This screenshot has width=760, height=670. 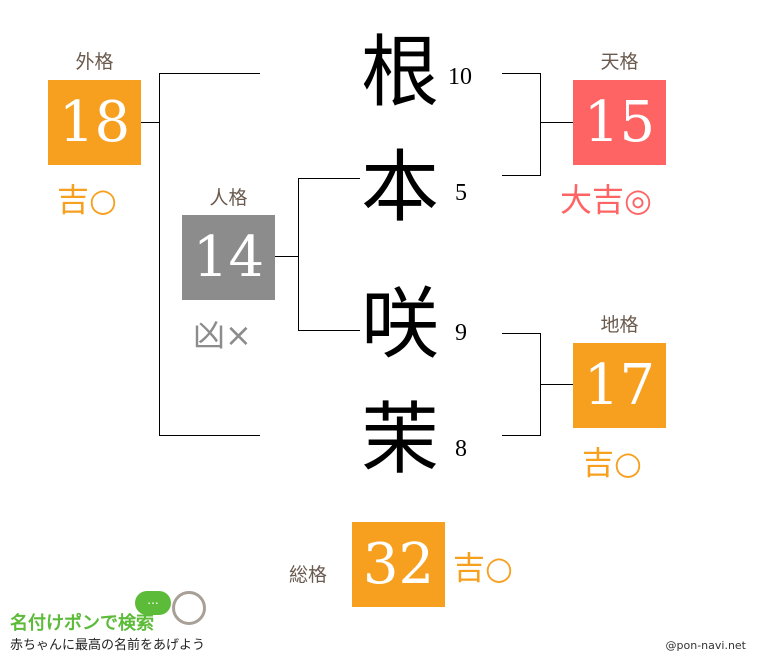 I want to click on jinkaku-box: 14, so click(x=228, y=257).